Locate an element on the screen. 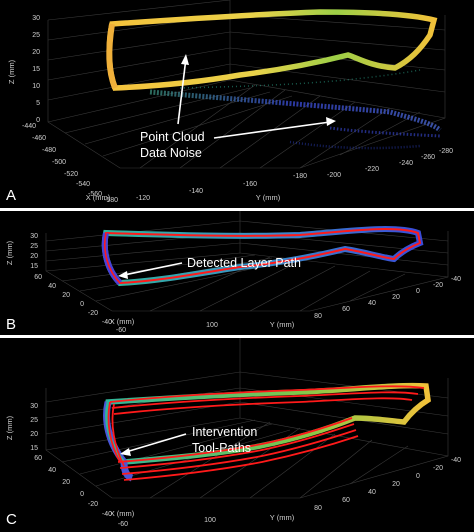 The width and height of the screenshot is (474, 532). annotation-line-2: Data Noise is located at coordinates (171, 153).